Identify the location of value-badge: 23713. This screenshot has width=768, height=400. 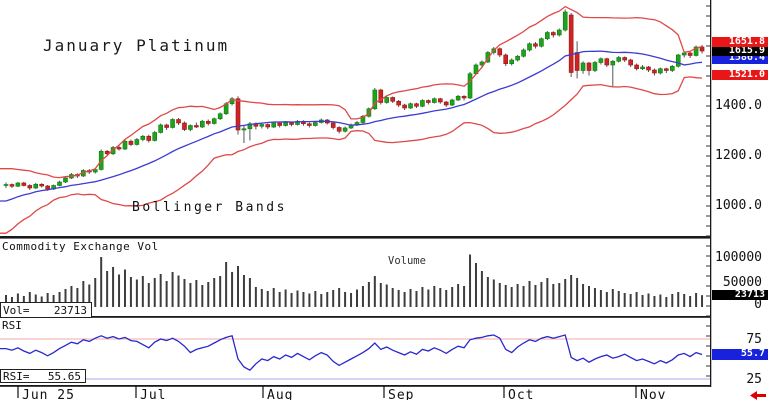
(740, 295).